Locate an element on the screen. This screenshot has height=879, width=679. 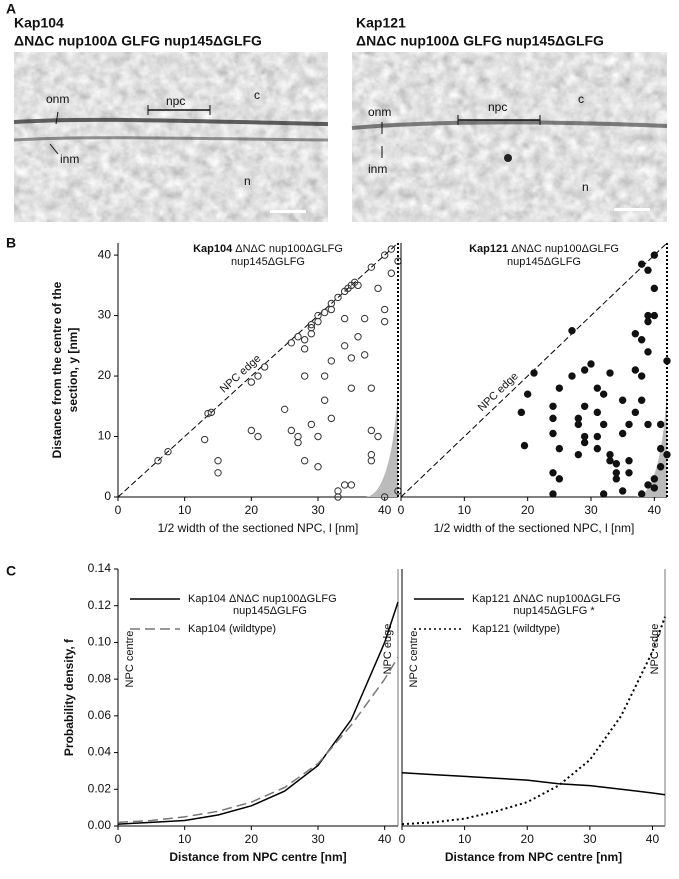
line is located at coordinates (533, 784).